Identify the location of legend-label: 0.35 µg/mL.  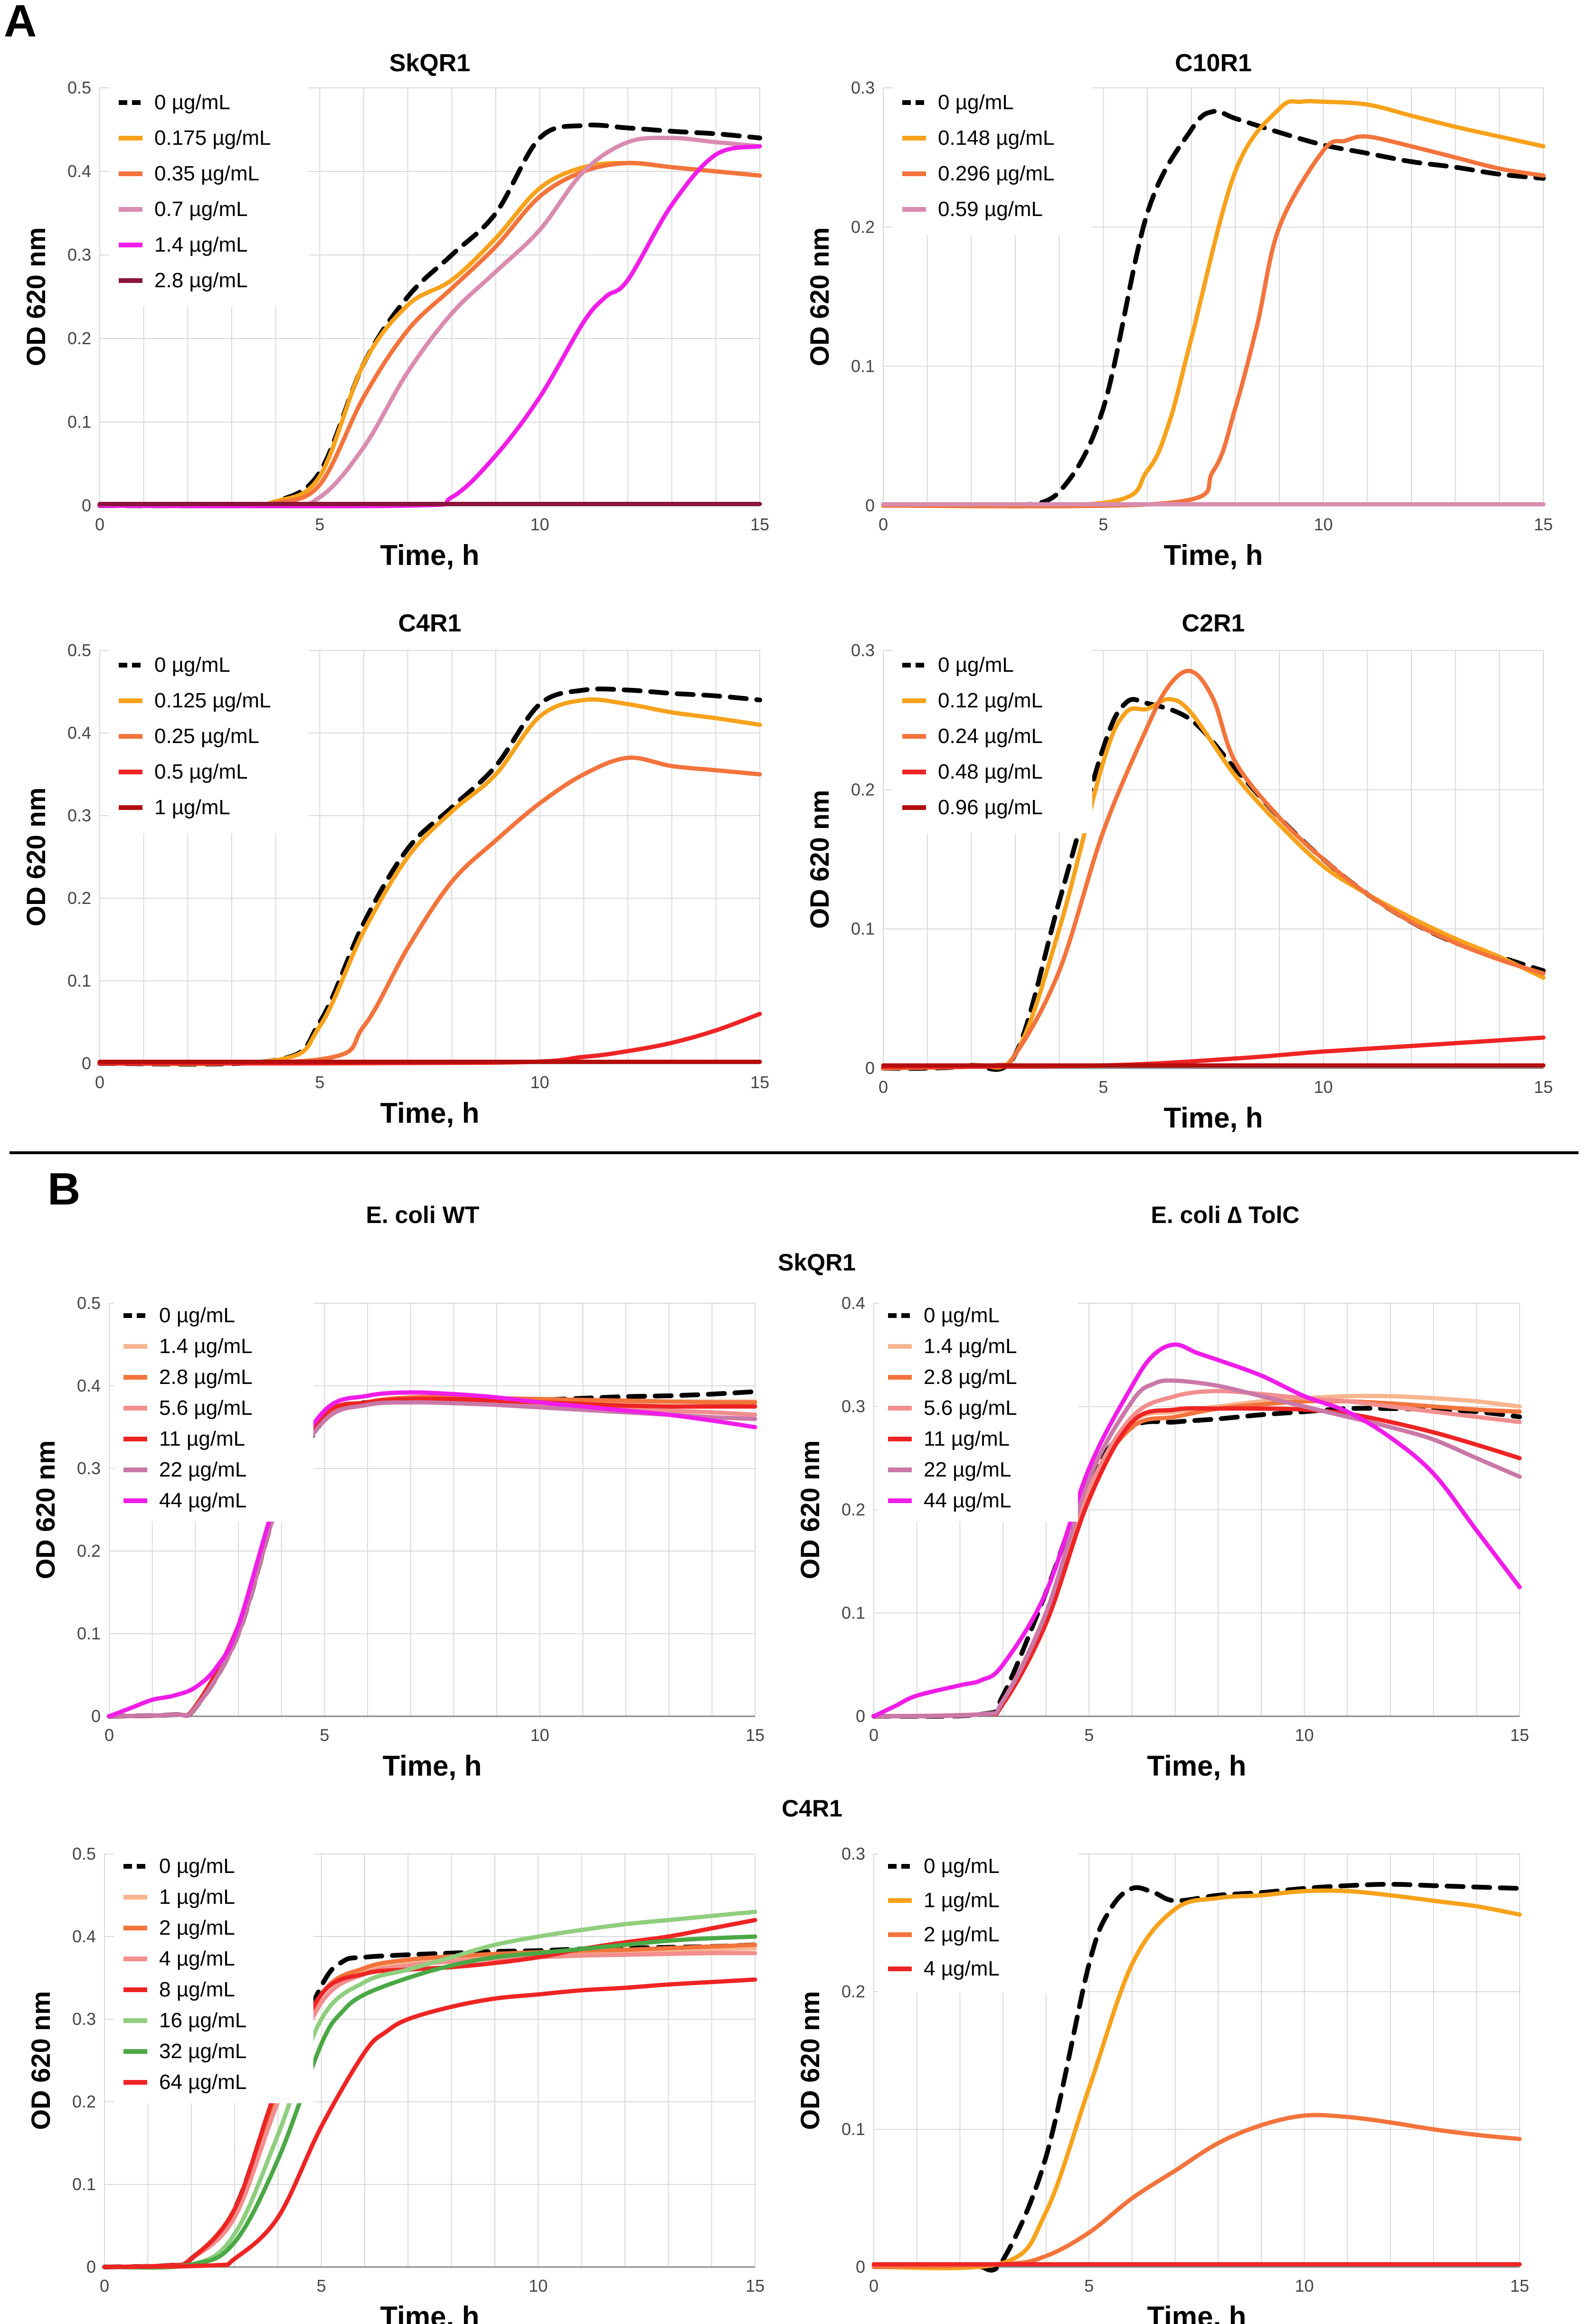
(207, 173).